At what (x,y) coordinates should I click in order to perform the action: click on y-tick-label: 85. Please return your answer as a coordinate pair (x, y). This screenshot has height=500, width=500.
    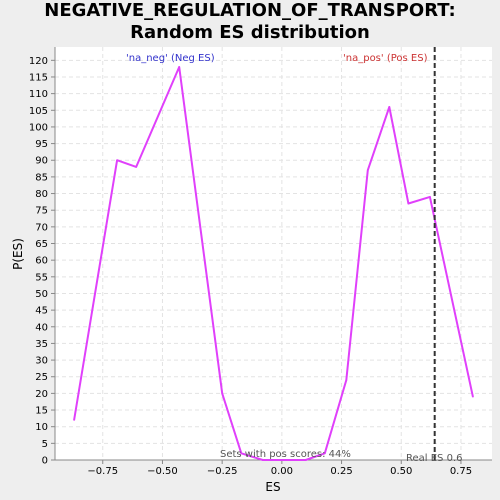
    Looking at the image, I should click on (41, 177).